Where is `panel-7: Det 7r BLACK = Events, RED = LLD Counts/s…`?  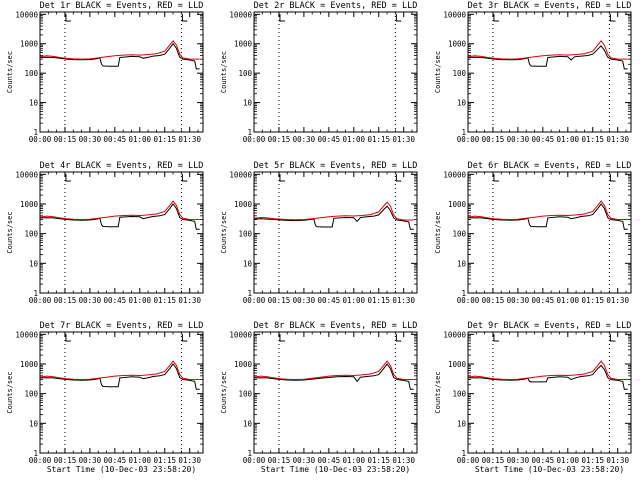 panel-7: Det 7r BLACK = Events, RED = LLD Counts/s… is located at coordinates (105, 397).